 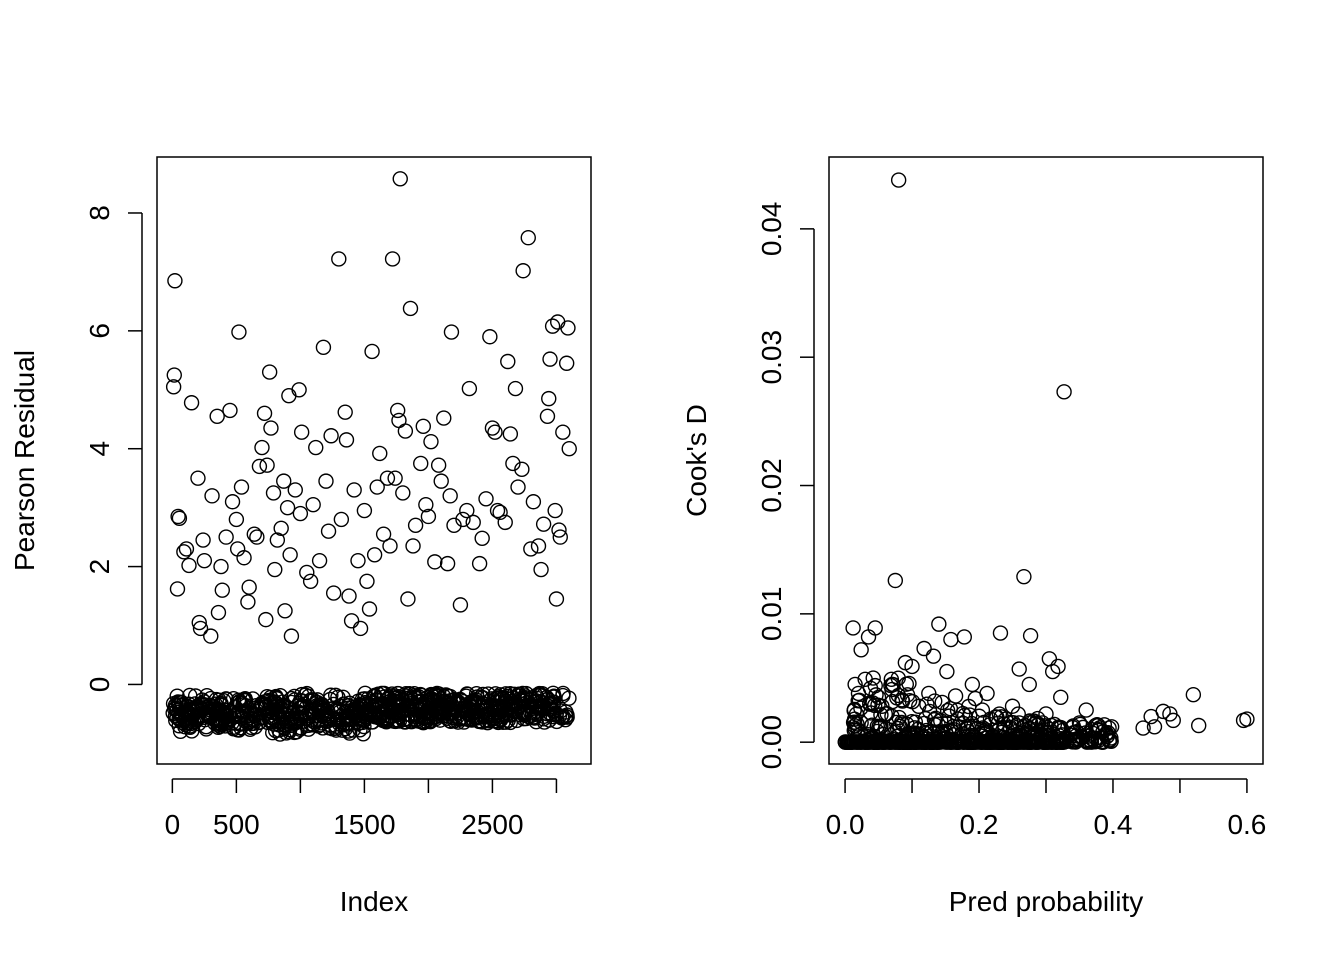 What do you see at coordinates (24, 460) in the screenshot?
I see `y-axis-title: Pearson Residual` at bounding box center [24, 460].